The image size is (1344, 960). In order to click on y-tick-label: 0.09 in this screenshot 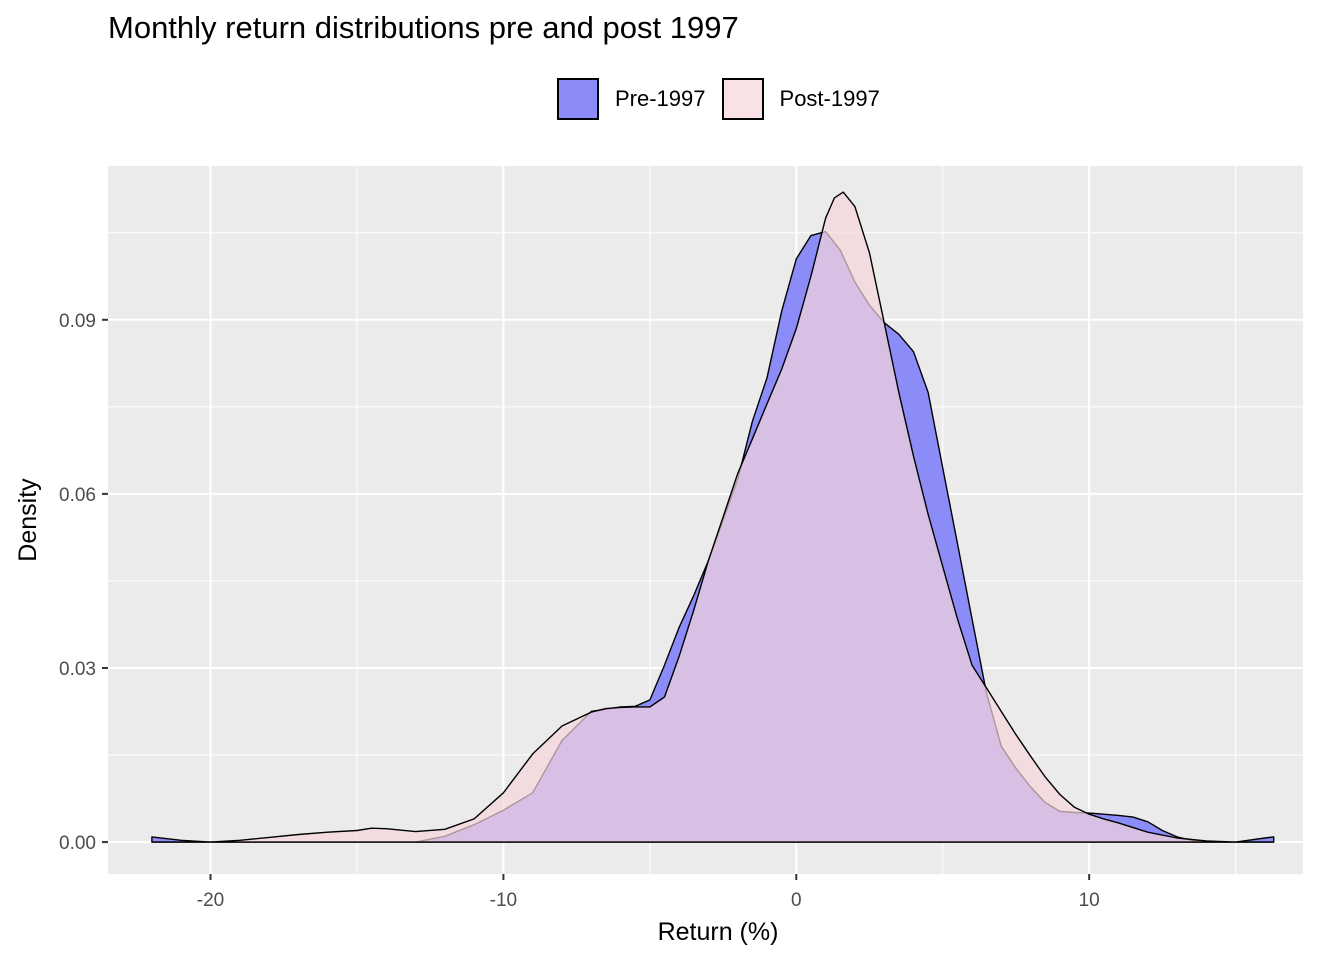, I will do `click(77, 321)`.